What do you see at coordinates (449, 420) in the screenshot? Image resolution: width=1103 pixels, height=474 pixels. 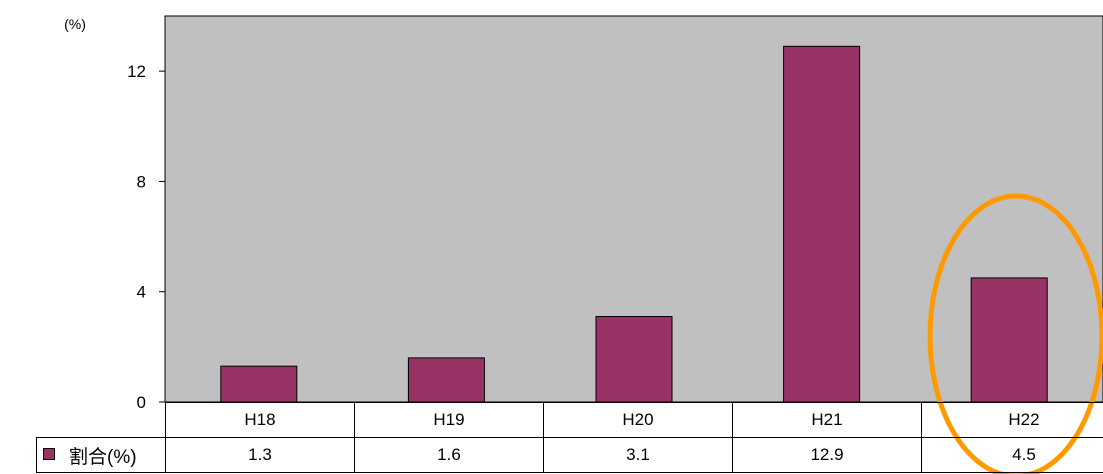 I see `category-label: H19` at bounding box center [449, 420].